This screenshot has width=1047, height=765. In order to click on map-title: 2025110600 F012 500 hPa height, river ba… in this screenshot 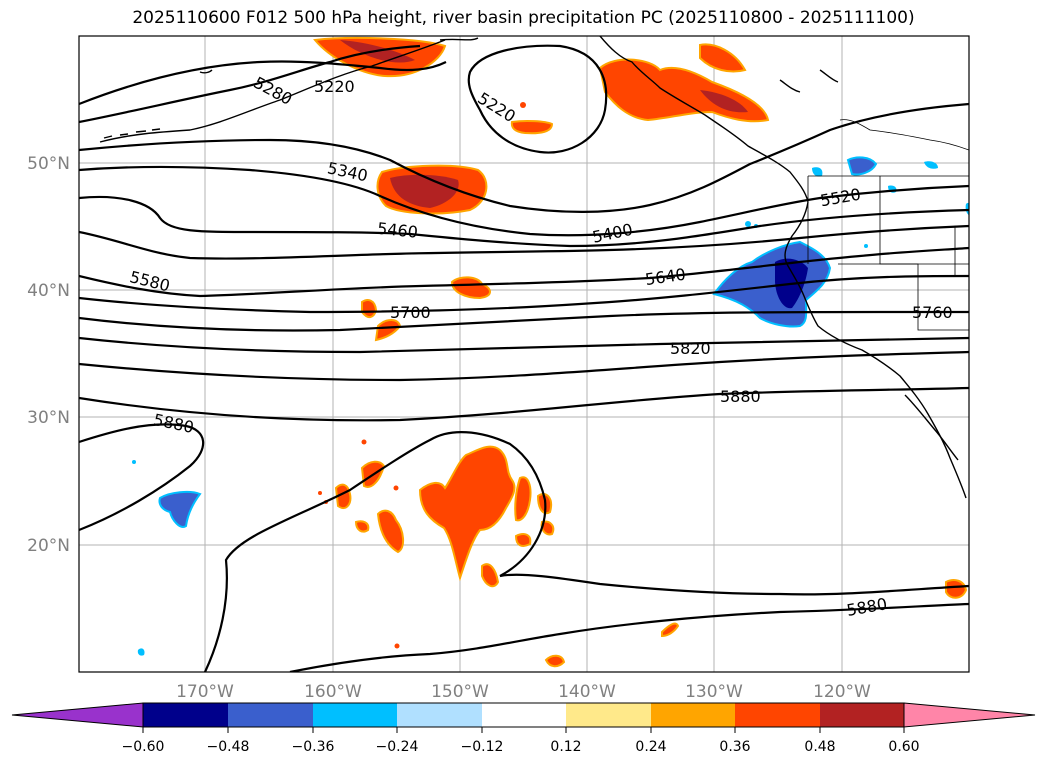, I will do `click(523, 18)`.